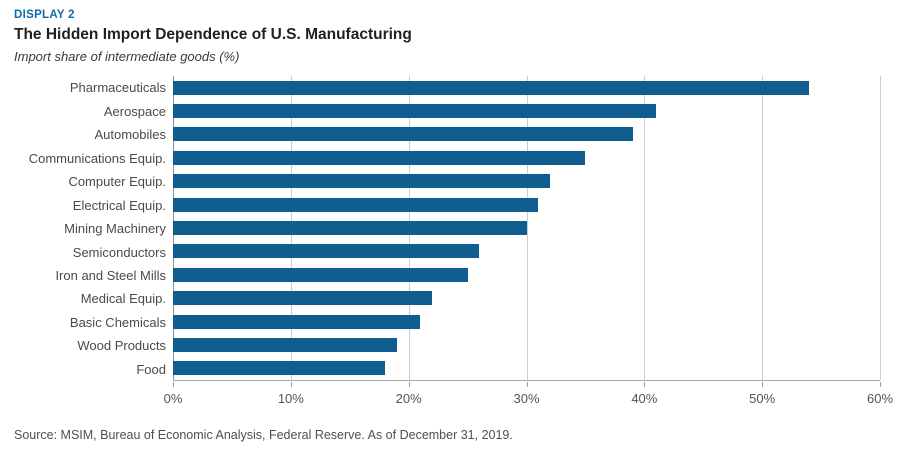  What do you see at coordinates (151, 369) in the screenshot?
I see `category-label: Food` at bounding box center [151, 369].